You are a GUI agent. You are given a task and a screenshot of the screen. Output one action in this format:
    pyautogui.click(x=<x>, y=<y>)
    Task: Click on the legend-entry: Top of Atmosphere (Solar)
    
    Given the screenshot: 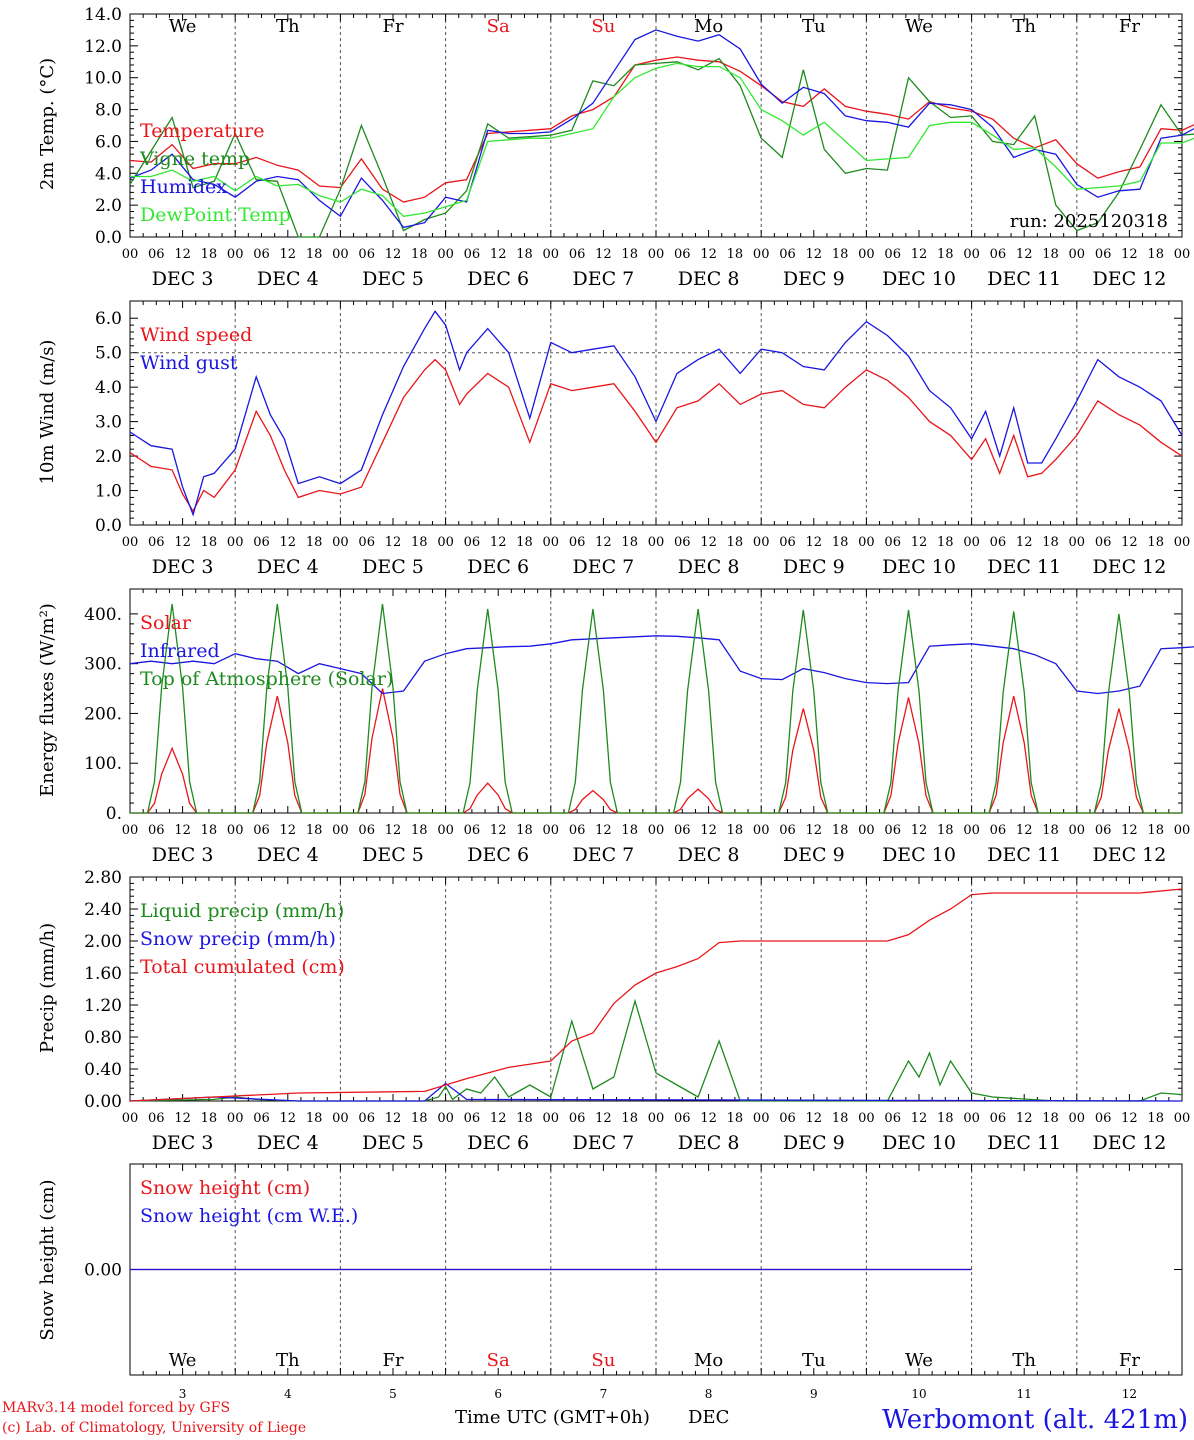 What is the action you would take?
    pyautogui.click(x=266, y=679)
    